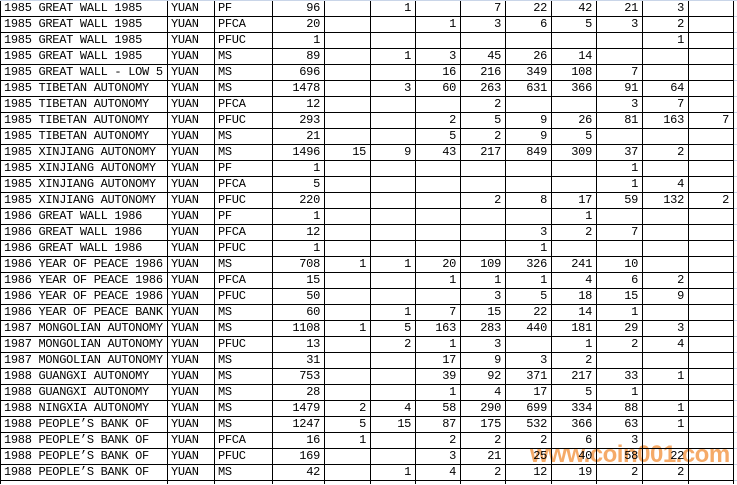 The image size is (737, 485). I want to click on cell-count-5: 25, so click(528, 456).